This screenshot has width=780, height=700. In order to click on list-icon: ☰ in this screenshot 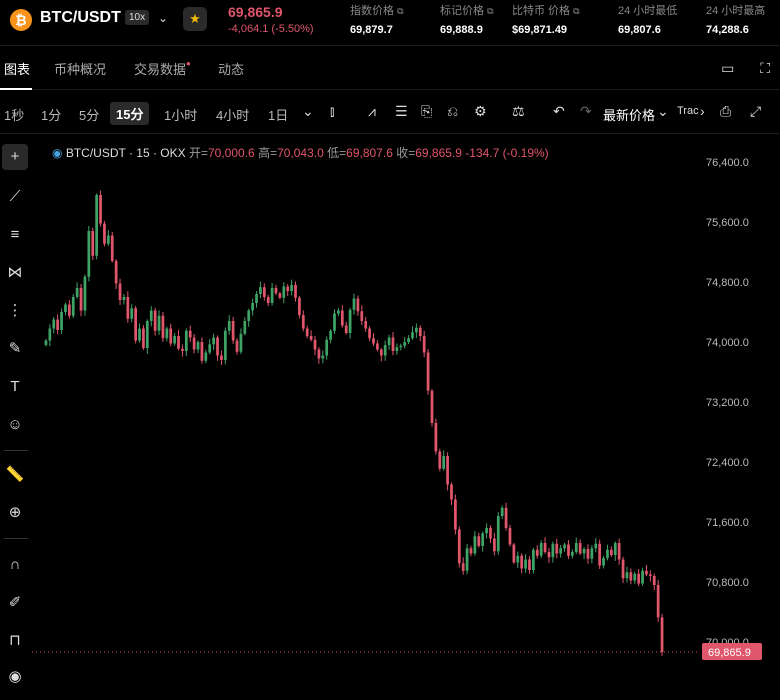, I will do `click(401, 111)`.